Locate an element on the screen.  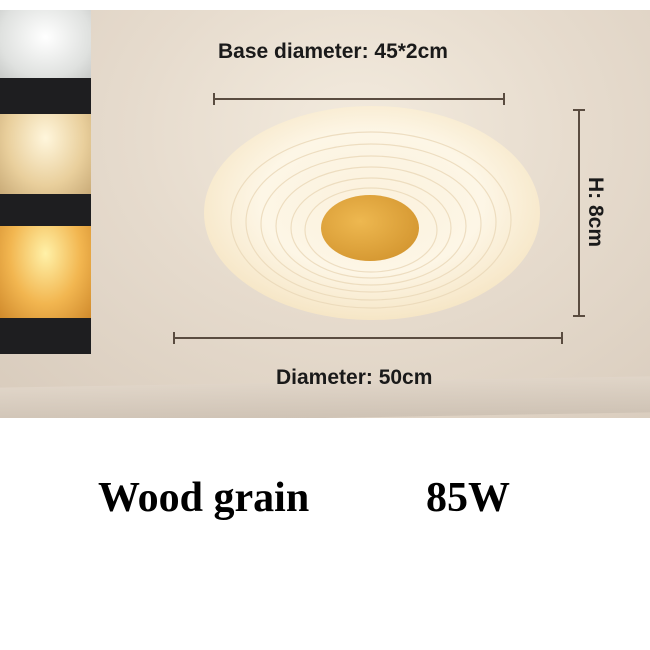
diameter-line is located at coordinates (368, 338).